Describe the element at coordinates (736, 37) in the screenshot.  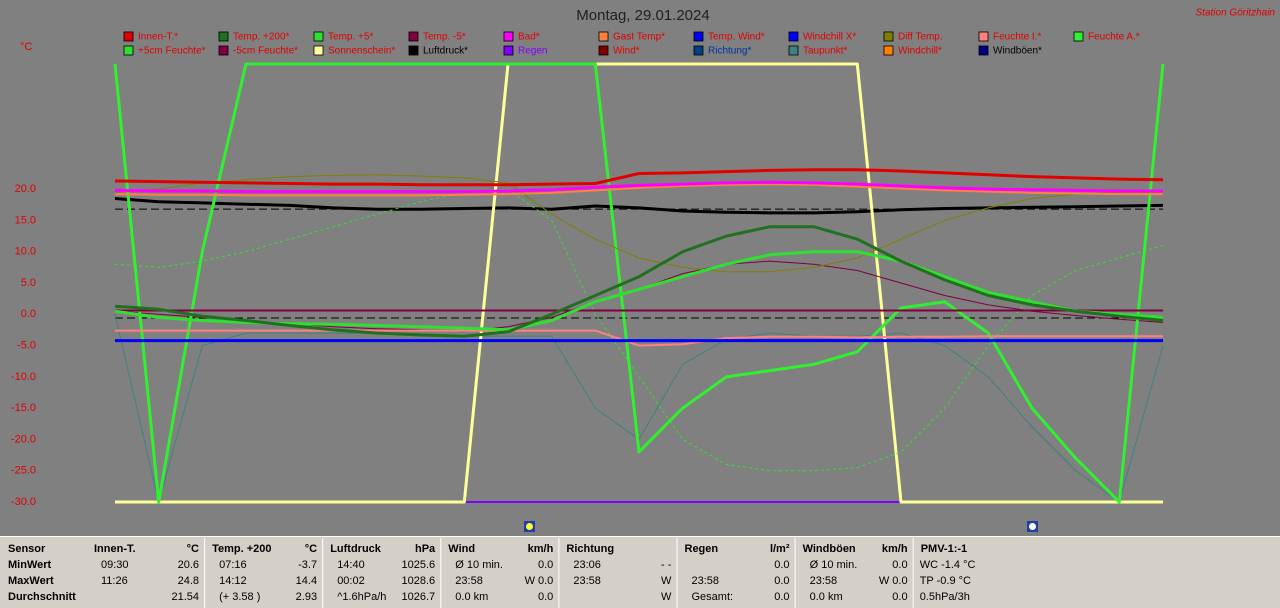
I see `legend-label: Temp. Wind*` at that location.